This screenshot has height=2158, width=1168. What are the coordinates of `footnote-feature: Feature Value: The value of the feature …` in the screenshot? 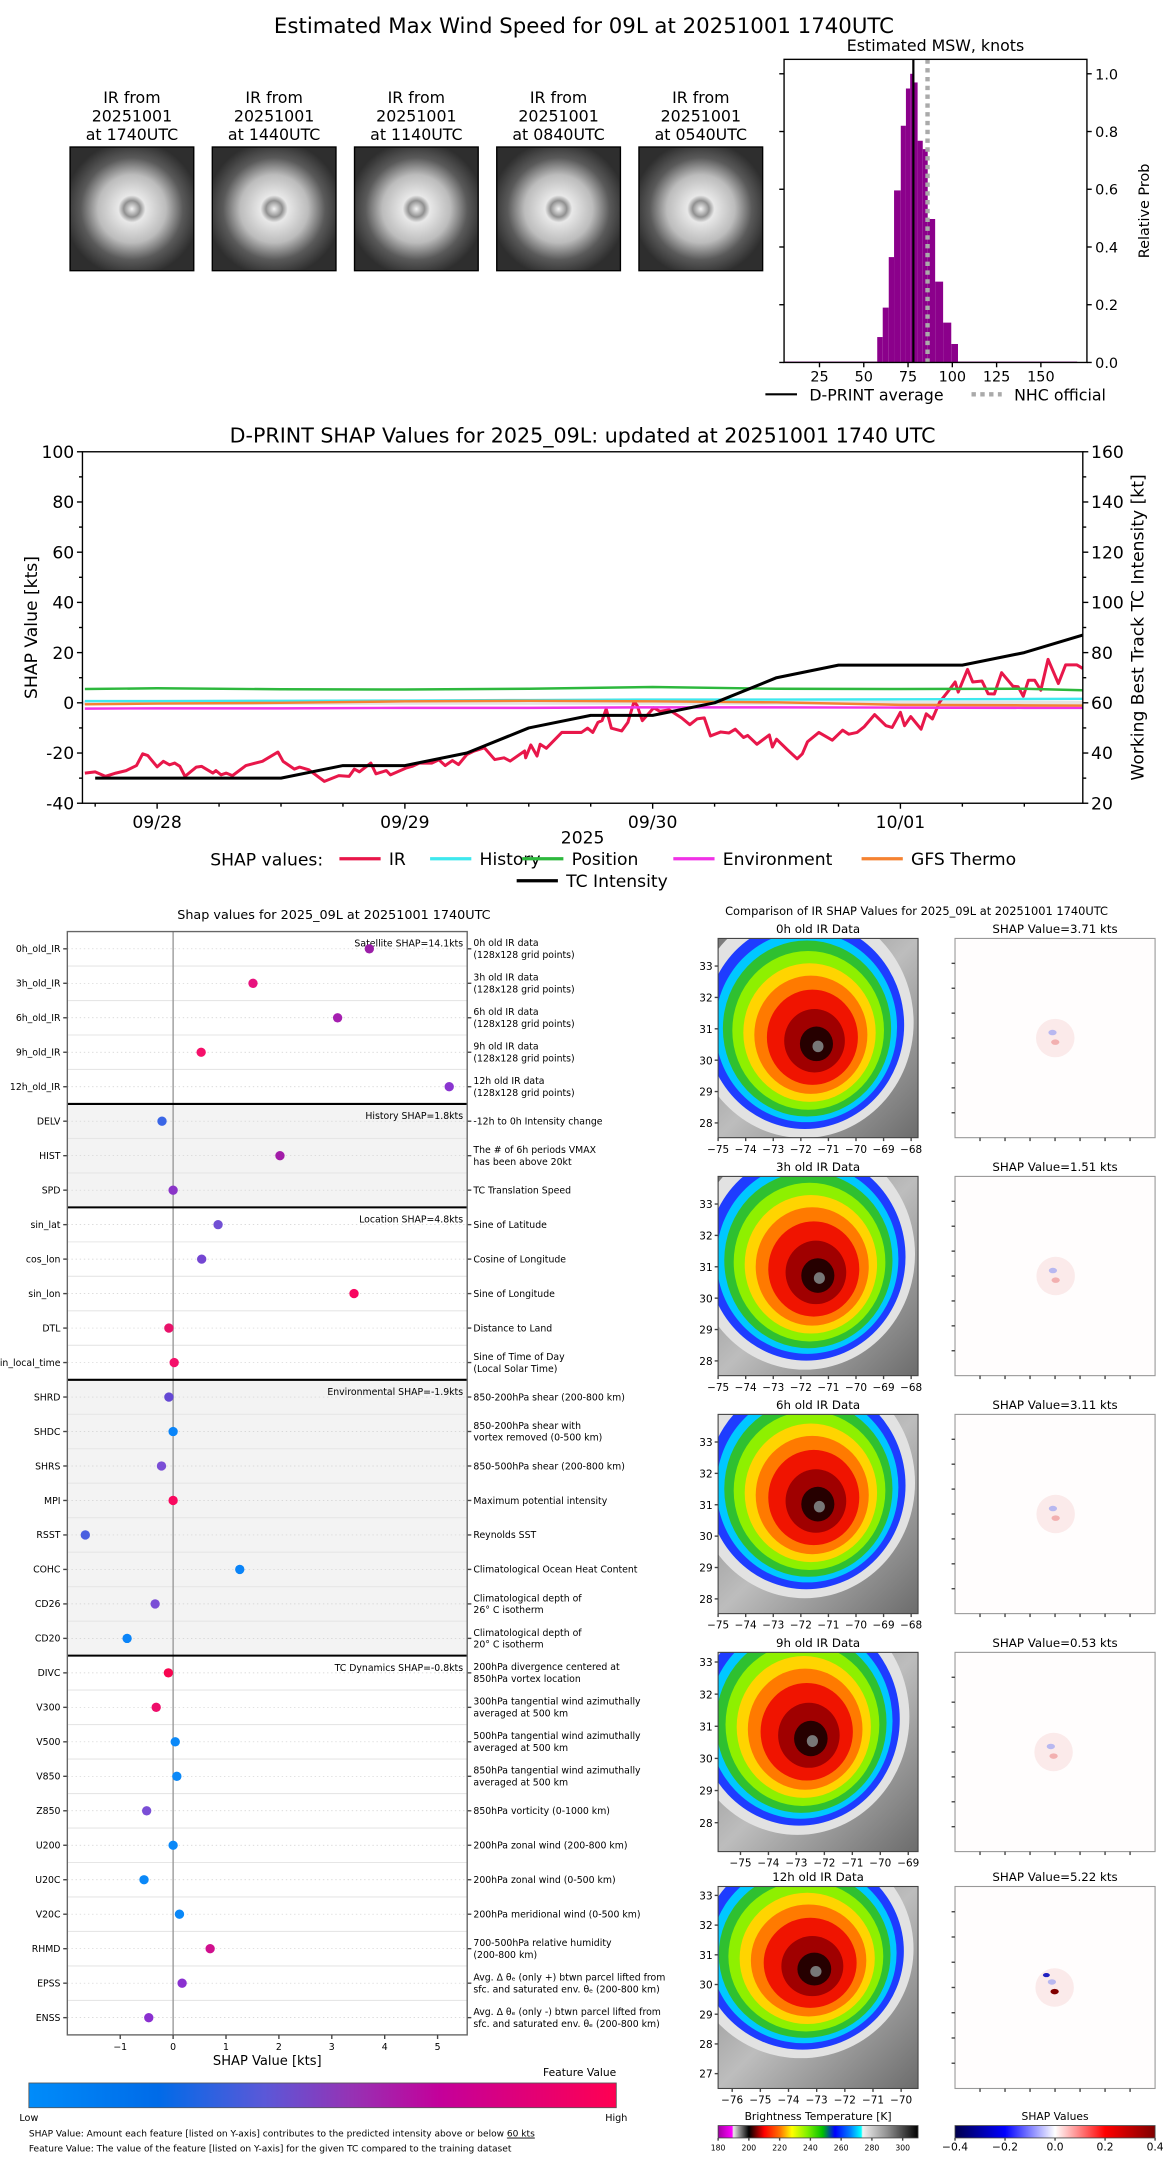 It's located at (270, 2150).